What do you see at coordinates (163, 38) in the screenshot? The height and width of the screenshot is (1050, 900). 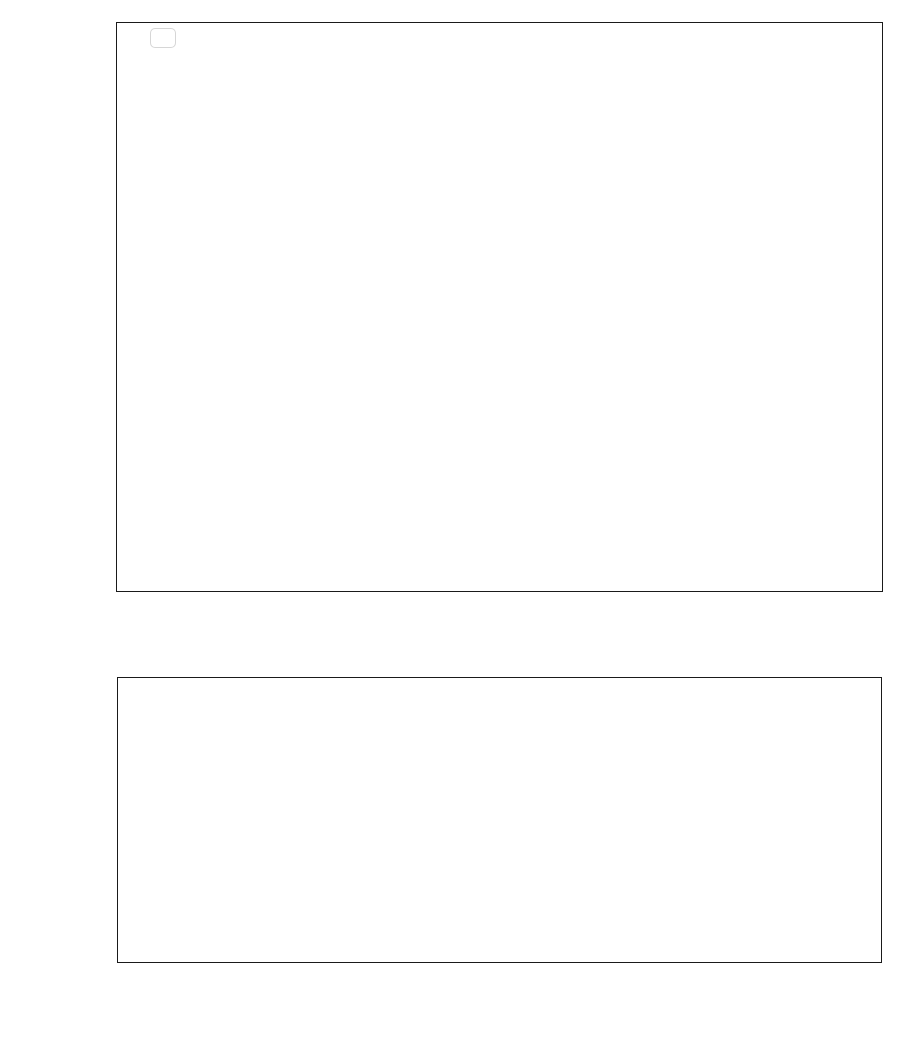 I see `legend` at bounding box center [163, 38].